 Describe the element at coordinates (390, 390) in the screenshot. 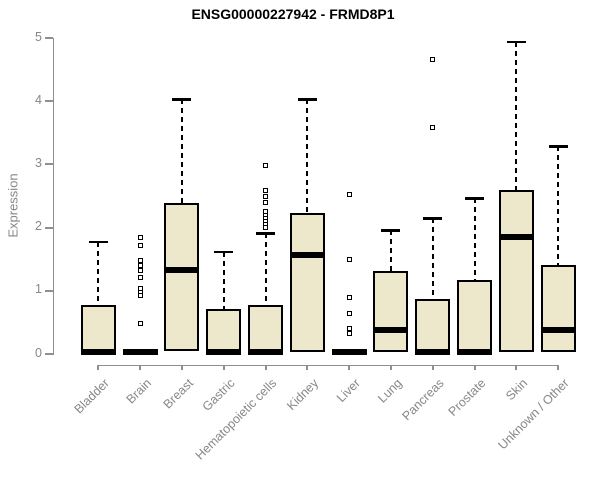

I see `x-category-label: Lung` at that location.